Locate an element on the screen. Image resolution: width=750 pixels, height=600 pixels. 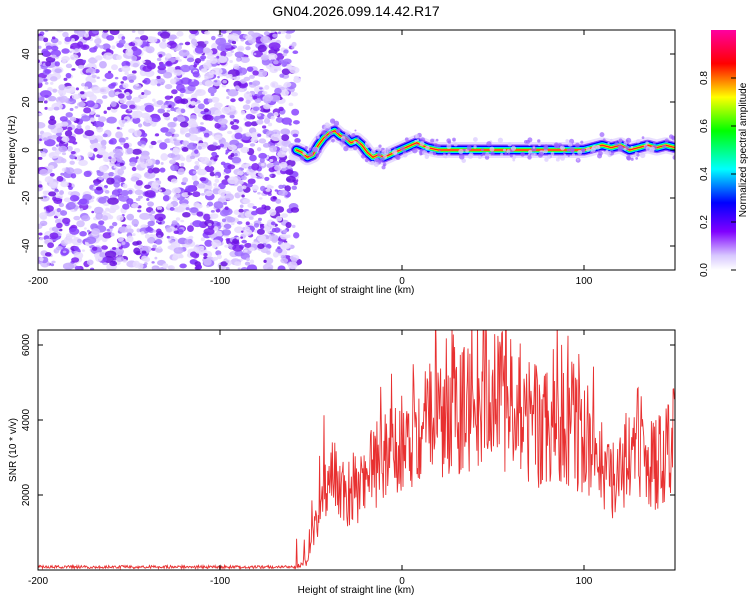
spectrogram-y-tick-label: -40 is located at coordinates (26, 245).